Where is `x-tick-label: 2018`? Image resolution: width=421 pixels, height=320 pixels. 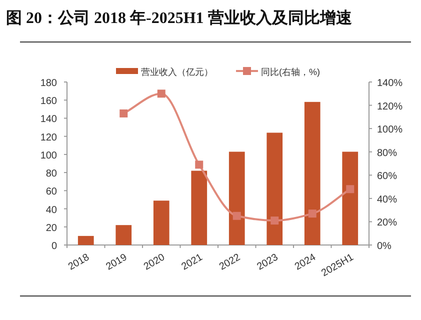
x-tick-label: 2018 is located at coordinates (79, 262).